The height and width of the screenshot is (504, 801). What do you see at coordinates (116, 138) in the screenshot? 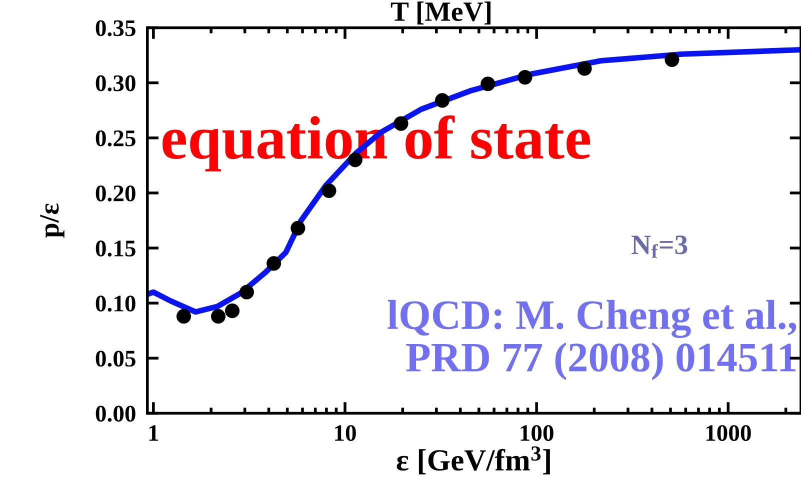
I see `y-tick-label: 0.25` at bounding box center [116, 138].